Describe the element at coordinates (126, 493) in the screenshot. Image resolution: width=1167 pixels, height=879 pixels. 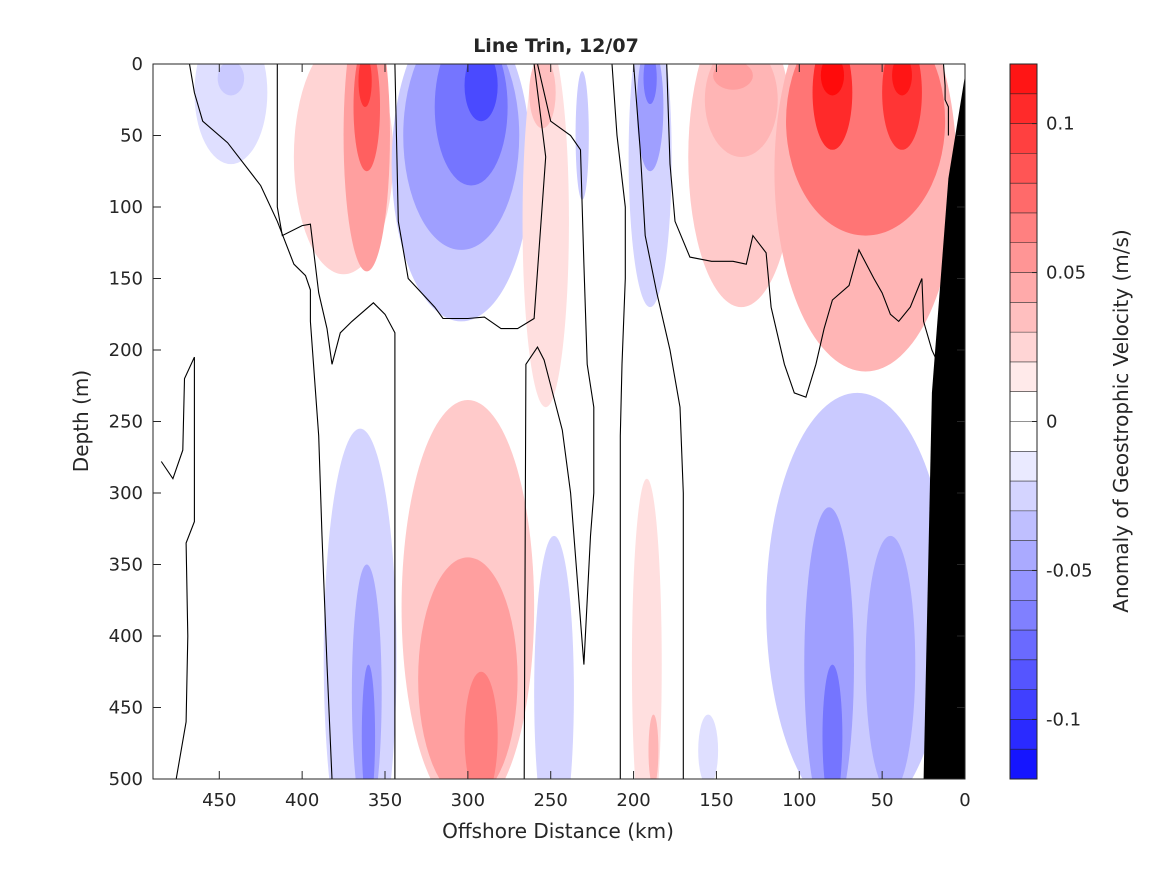
I see `y-tick-label-300: 300` at that location.